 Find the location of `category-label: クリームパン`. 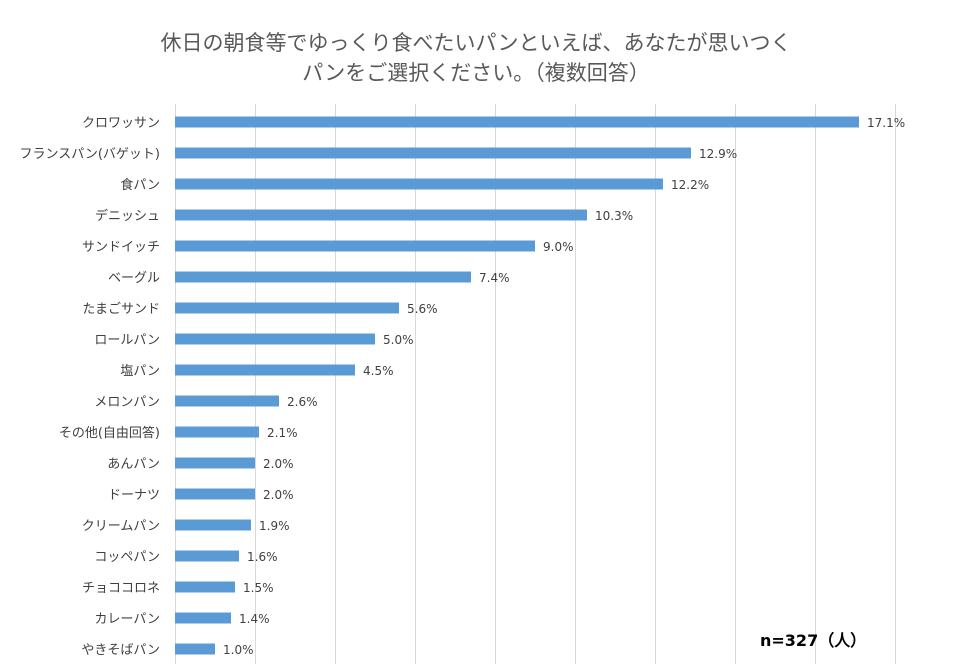

category-label: クリームパン is located at coordinates (121, 526).